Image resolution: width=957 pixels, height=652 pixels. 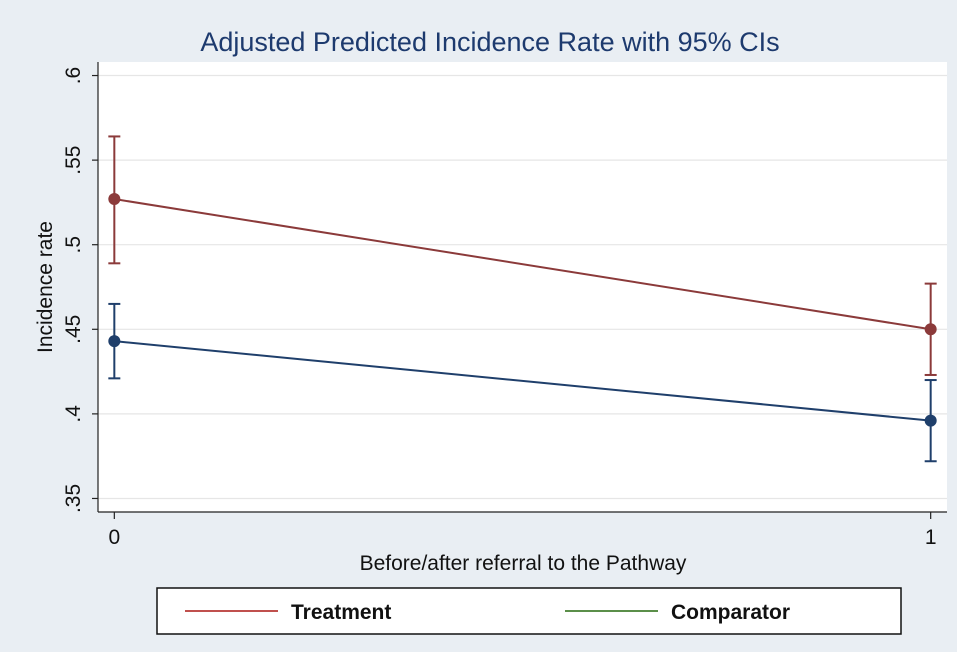 What do you see at coordinates (523, 563) in the screenshot?
I see `x-axis-label: Before/after referral to the Pathway` at bounding box center [523, 563].